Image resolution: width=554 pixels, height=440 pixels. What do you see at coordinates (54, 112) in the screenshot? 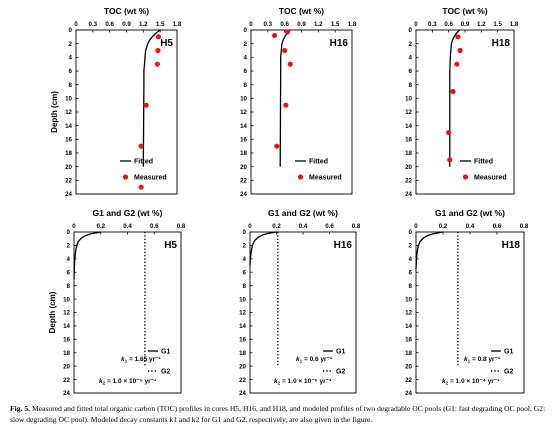
I see `y-axis-label: Depth (cm)` at bounding box center [54, 112].